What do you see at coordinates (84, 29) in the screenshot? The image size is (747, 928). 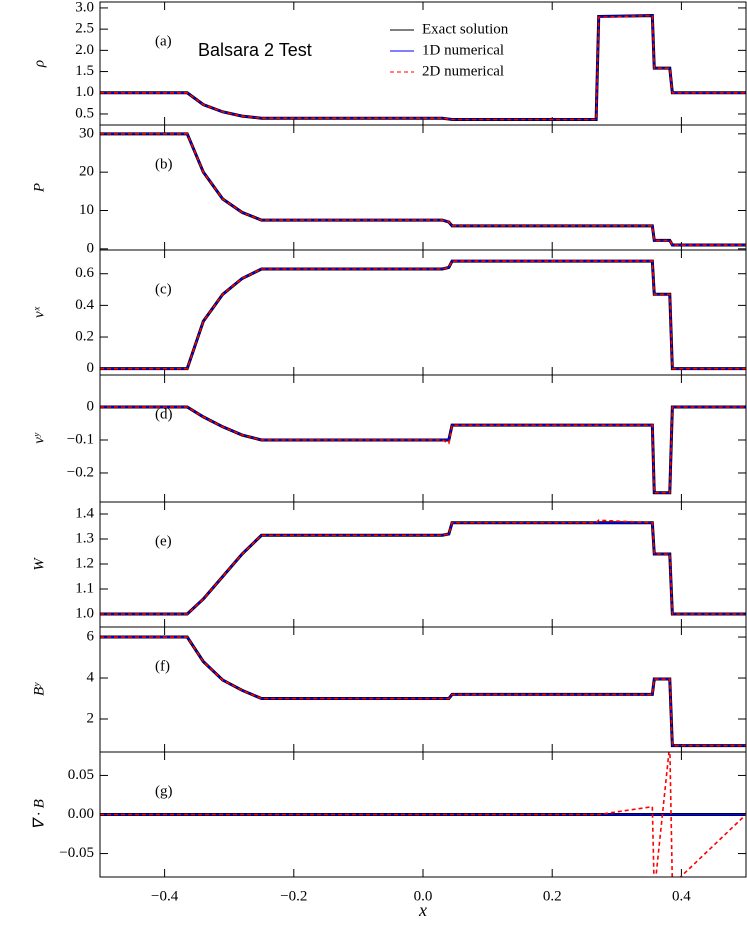 I see `y-tick-label: 2.5` at bounding box center [84, 29].